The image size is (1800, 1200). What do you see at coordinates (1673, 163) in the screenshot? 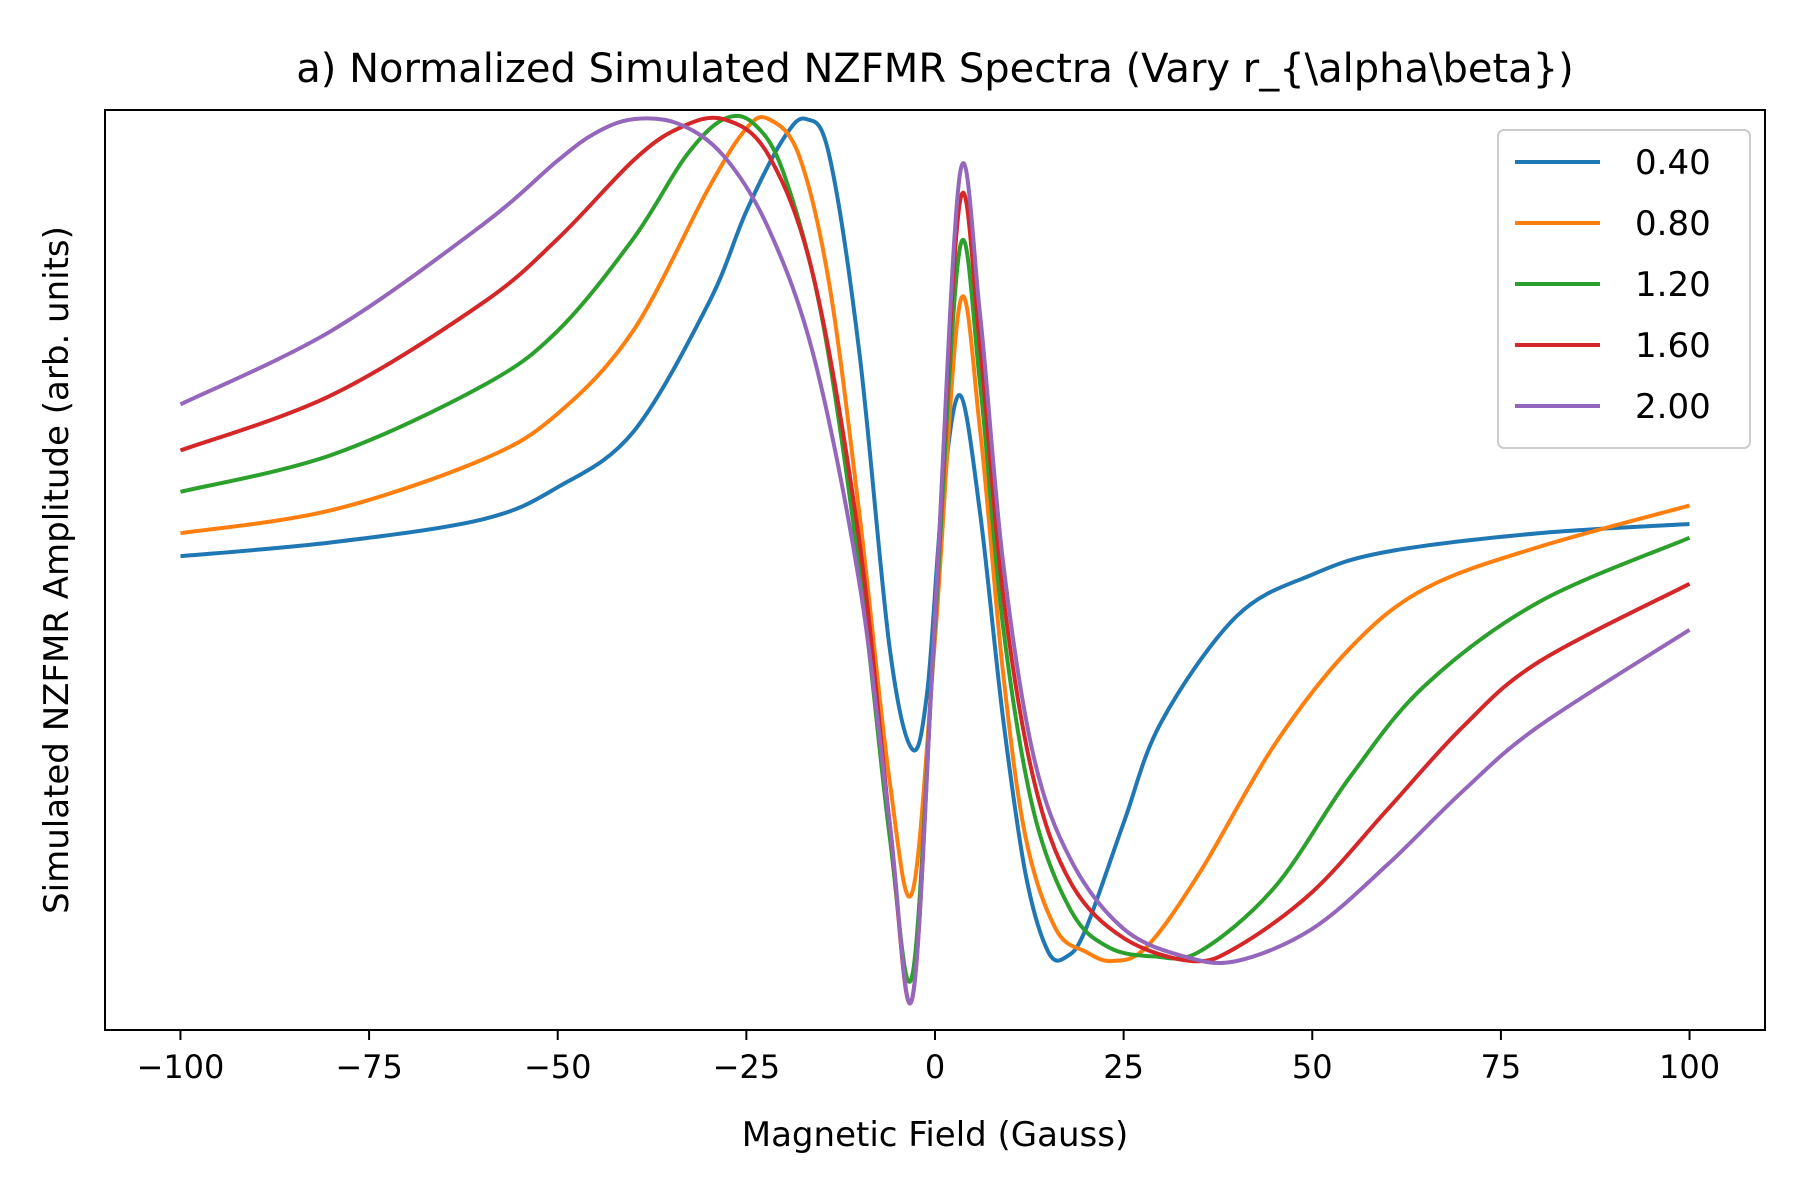
I see `legend-label-0: 0.40` at bounding box center [1673, 163].